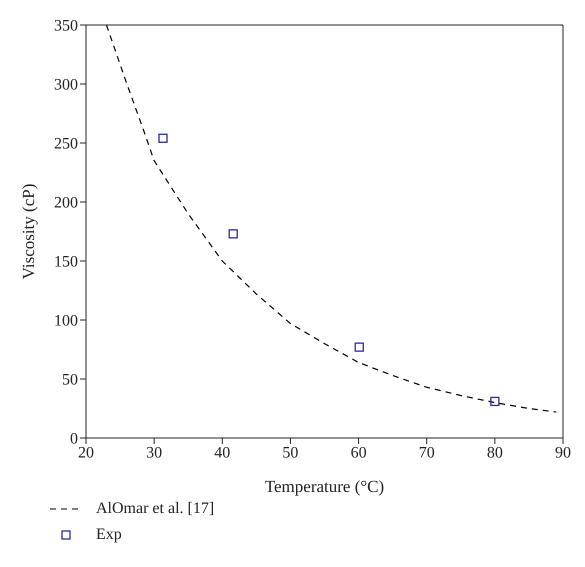  Describe the element at coordinates (66, 26) in the screenshot. I see `y-tick-label: 350` at that location.